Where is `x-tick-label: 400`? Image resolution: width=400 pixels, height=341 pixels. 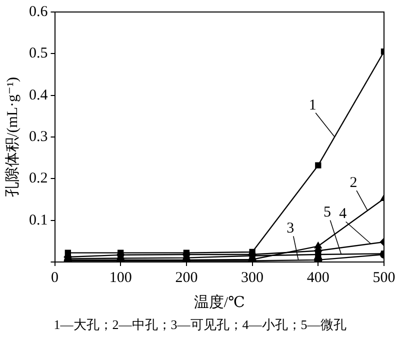
x-tick-label: 400 is located at coordinates (318, 278).